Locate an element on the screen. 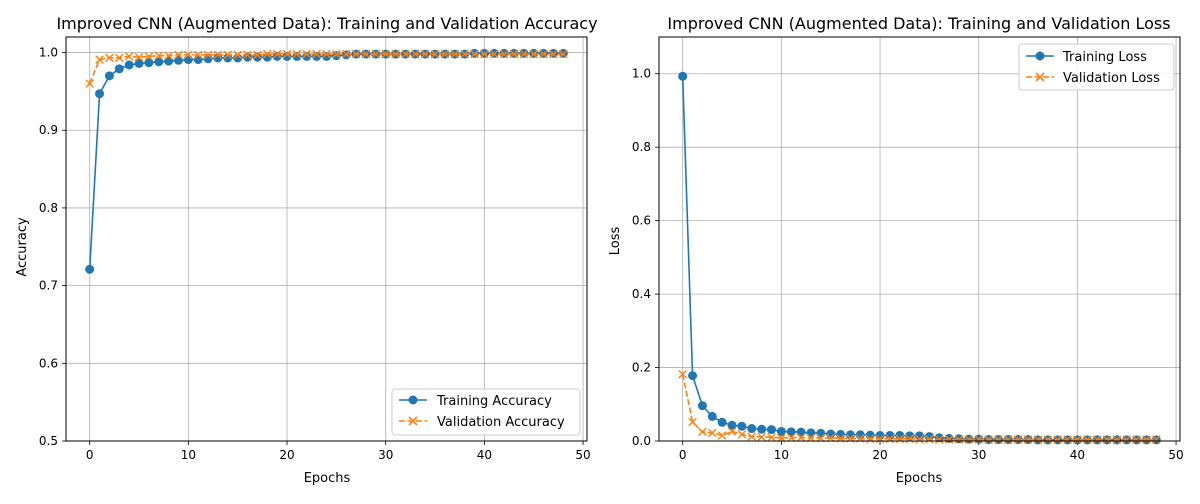  loss-chart-legend: Training Loss Validation Loss is located at coordinates (1096, 67).